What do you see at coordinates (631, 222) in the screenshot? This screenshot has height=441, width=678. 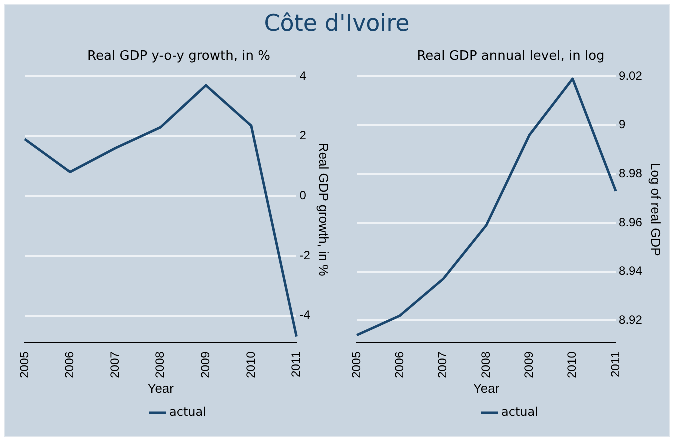 I see `y-tick-label: 8.96` at bounding box center [631, 222].